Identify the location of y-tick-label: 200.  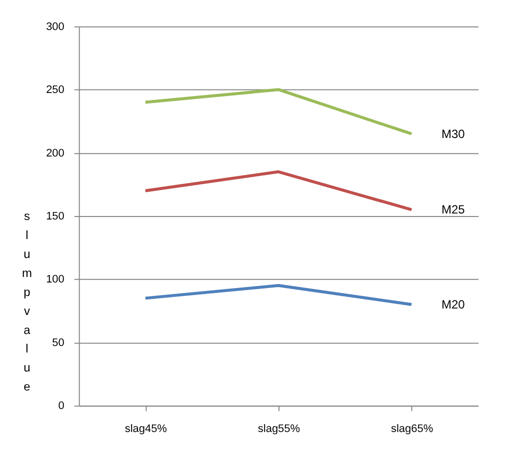
(55, 153).